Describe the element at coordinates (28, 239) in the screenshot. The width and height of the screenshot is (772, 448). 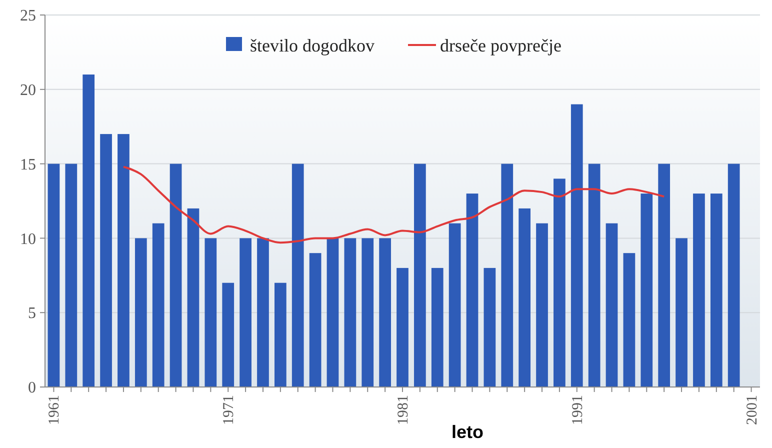
I see `y-tick-label: 10` at that location.